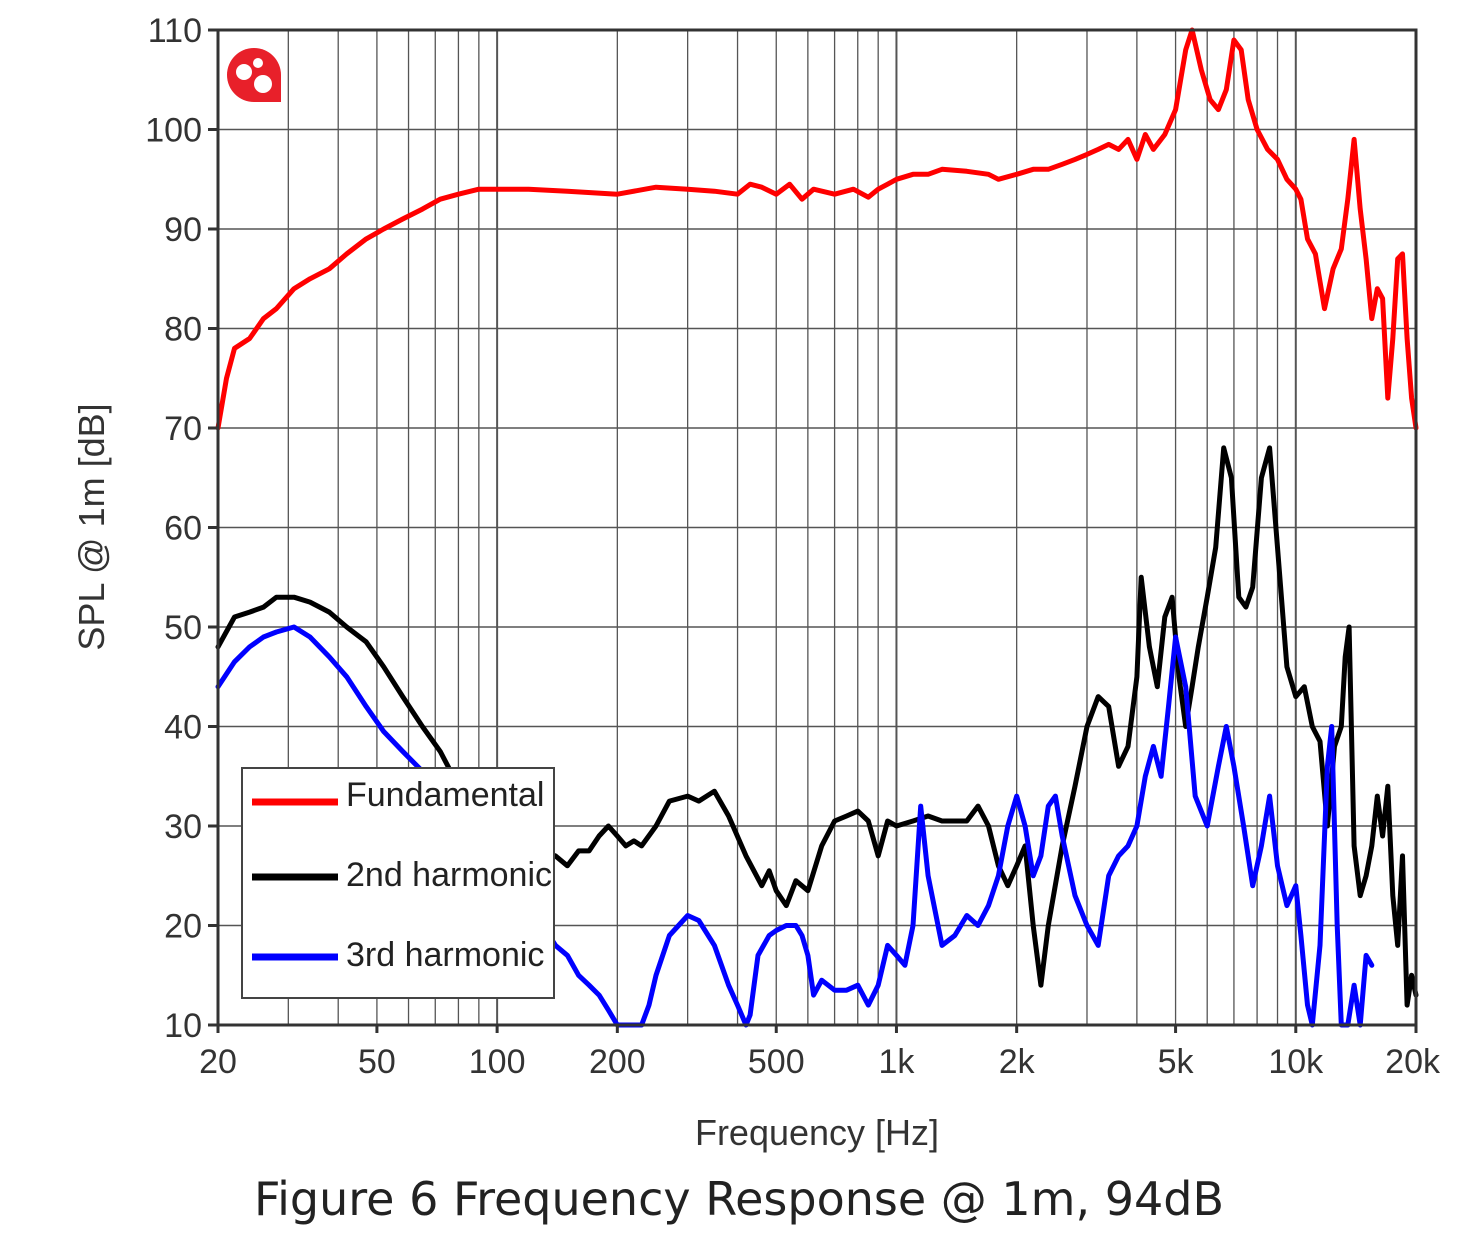  Describe the element at coordinates (1413, 1062) in the screenshot. I see `x-tick-label: 20k` at that location.